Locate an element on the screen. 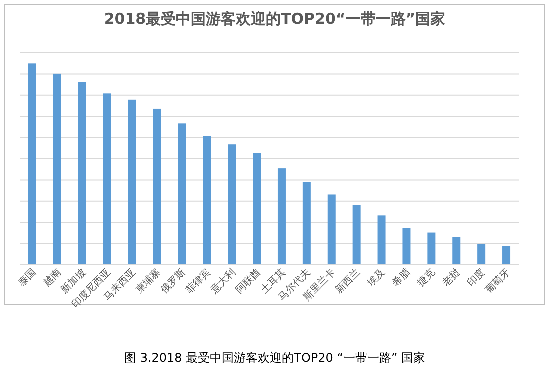 The image size is (551, 382). x-tick-label: 泰国 is located at coordinates (27, 278).